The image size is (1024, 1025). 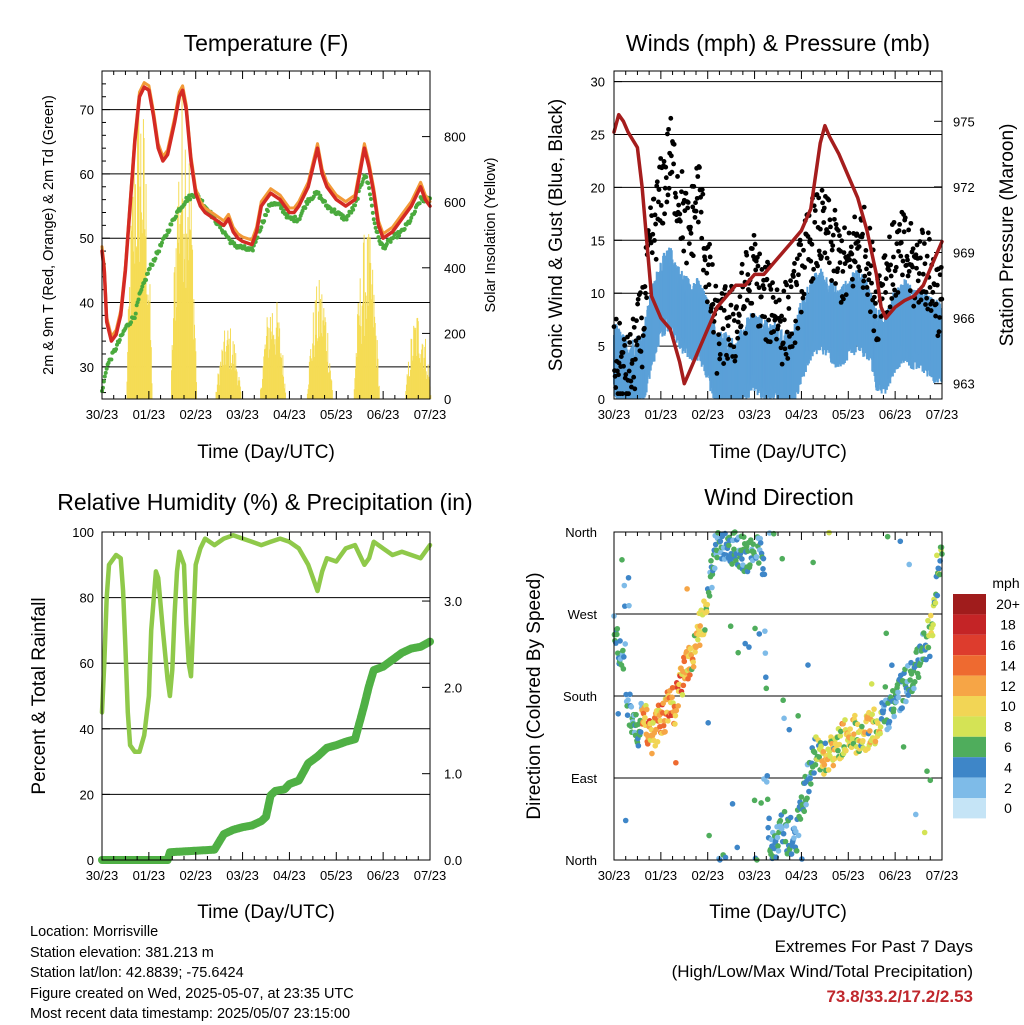 What do you see at coordinates (90, 860) in the screenshot?
I see `rh-y-tick-label: 0` at bounding box center [90, 860].